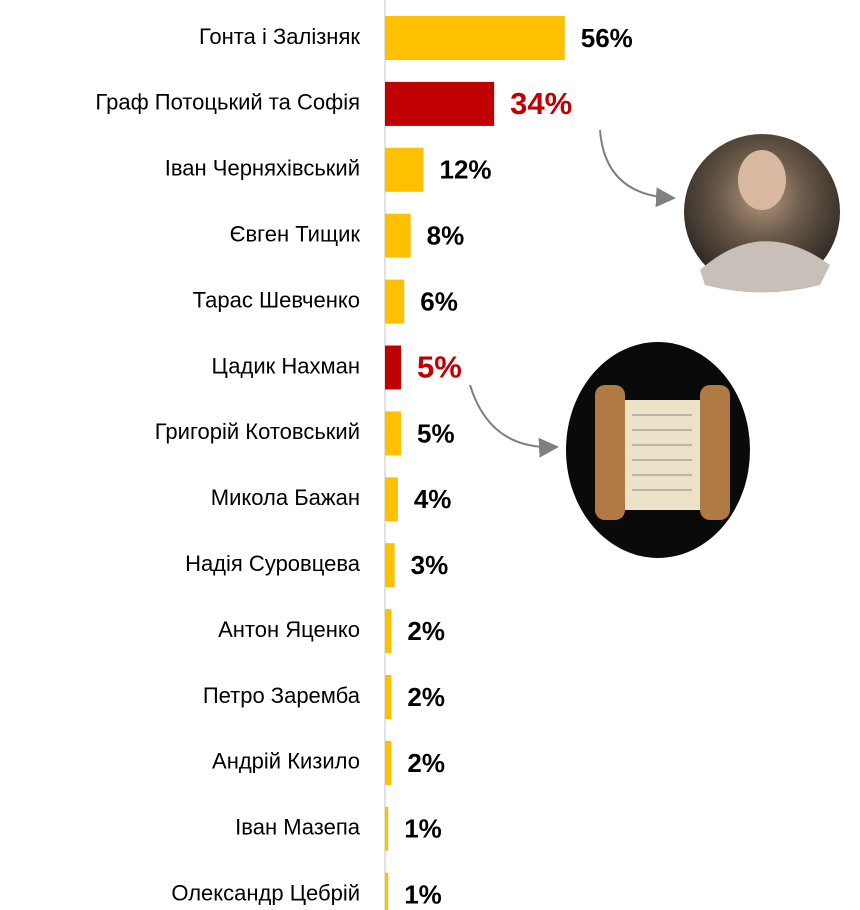  What do you see at coordinates (286, 365) in the screenshot?
I see `category-label: Цадик Нахман` at bounding box center [286, 365].